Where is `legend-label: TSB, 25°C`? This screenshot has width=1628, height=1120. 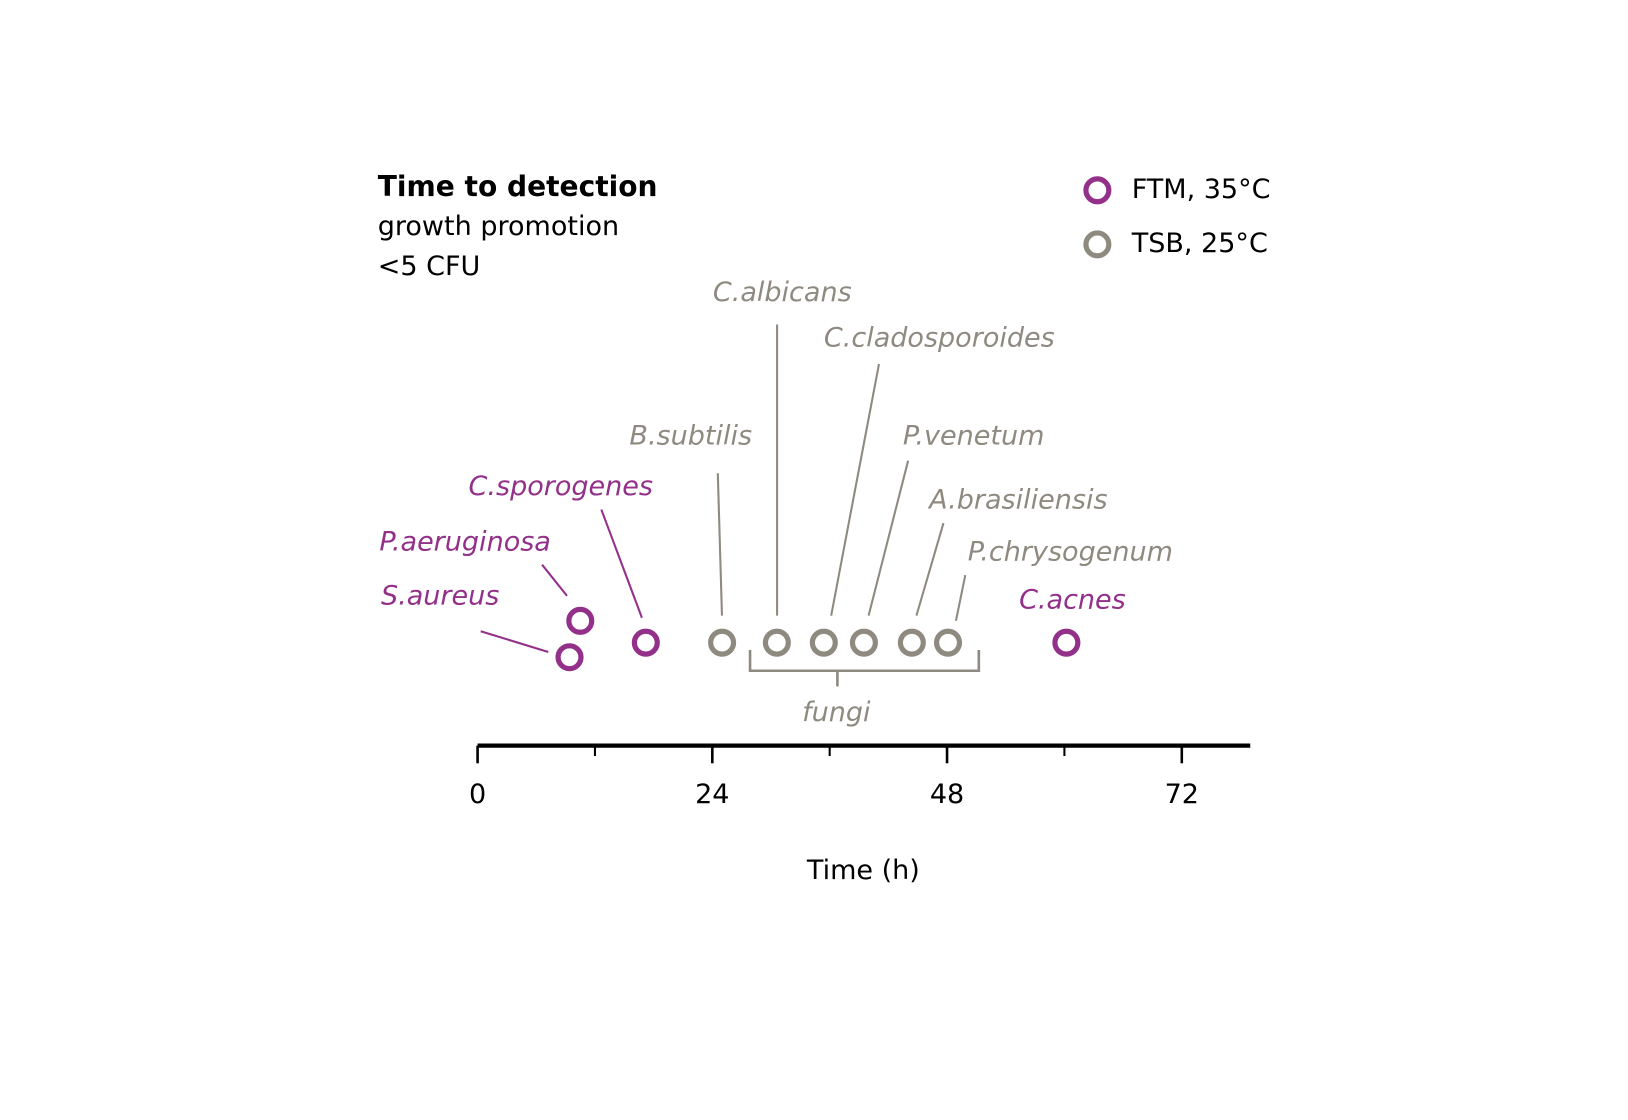
legend-label: TSB, 25°C is located at coordinates (1199, 243).